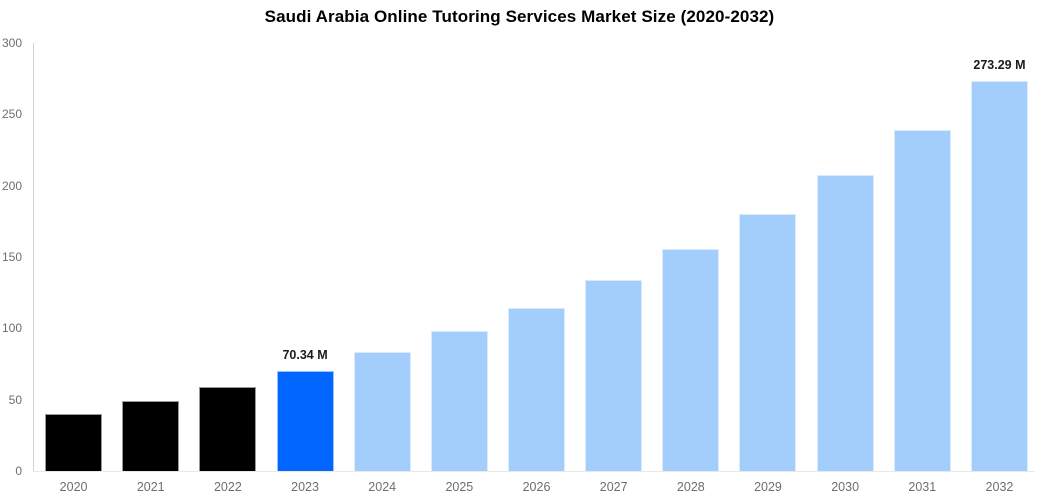 The image size is (1039, 500). I want to click on x-tick-label: 2026, so click(536, 487).